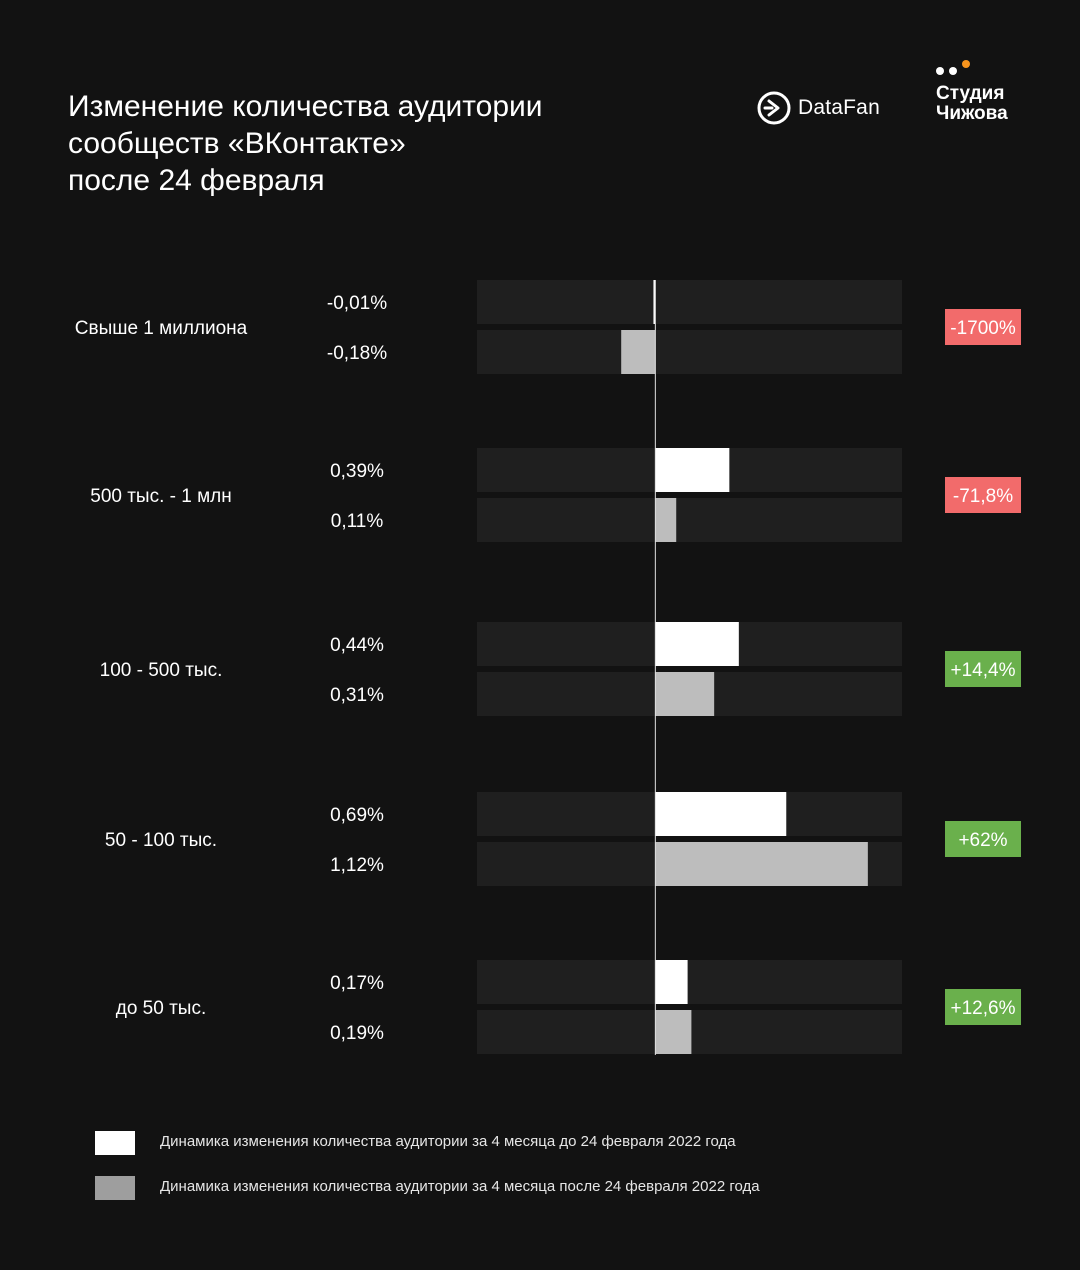 The height and width of the screenshot is (1270, 1080). I want to click on data-label: 0,31%, so click(357, 695).